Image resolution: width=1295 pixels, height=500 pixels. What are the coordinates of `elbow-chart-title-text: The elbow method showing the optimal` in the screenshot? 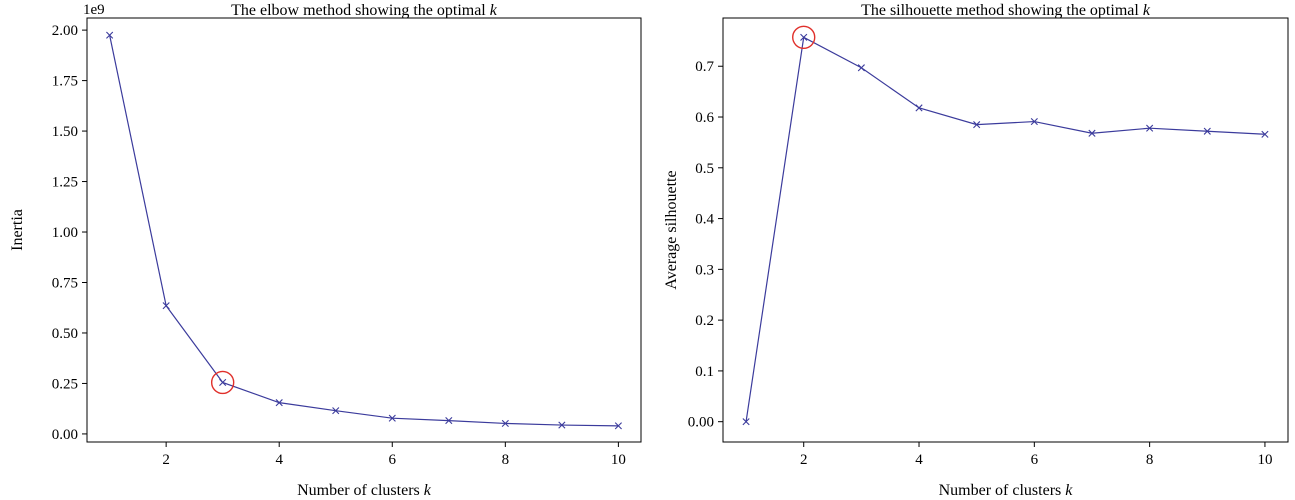 It's located at (360, 10).